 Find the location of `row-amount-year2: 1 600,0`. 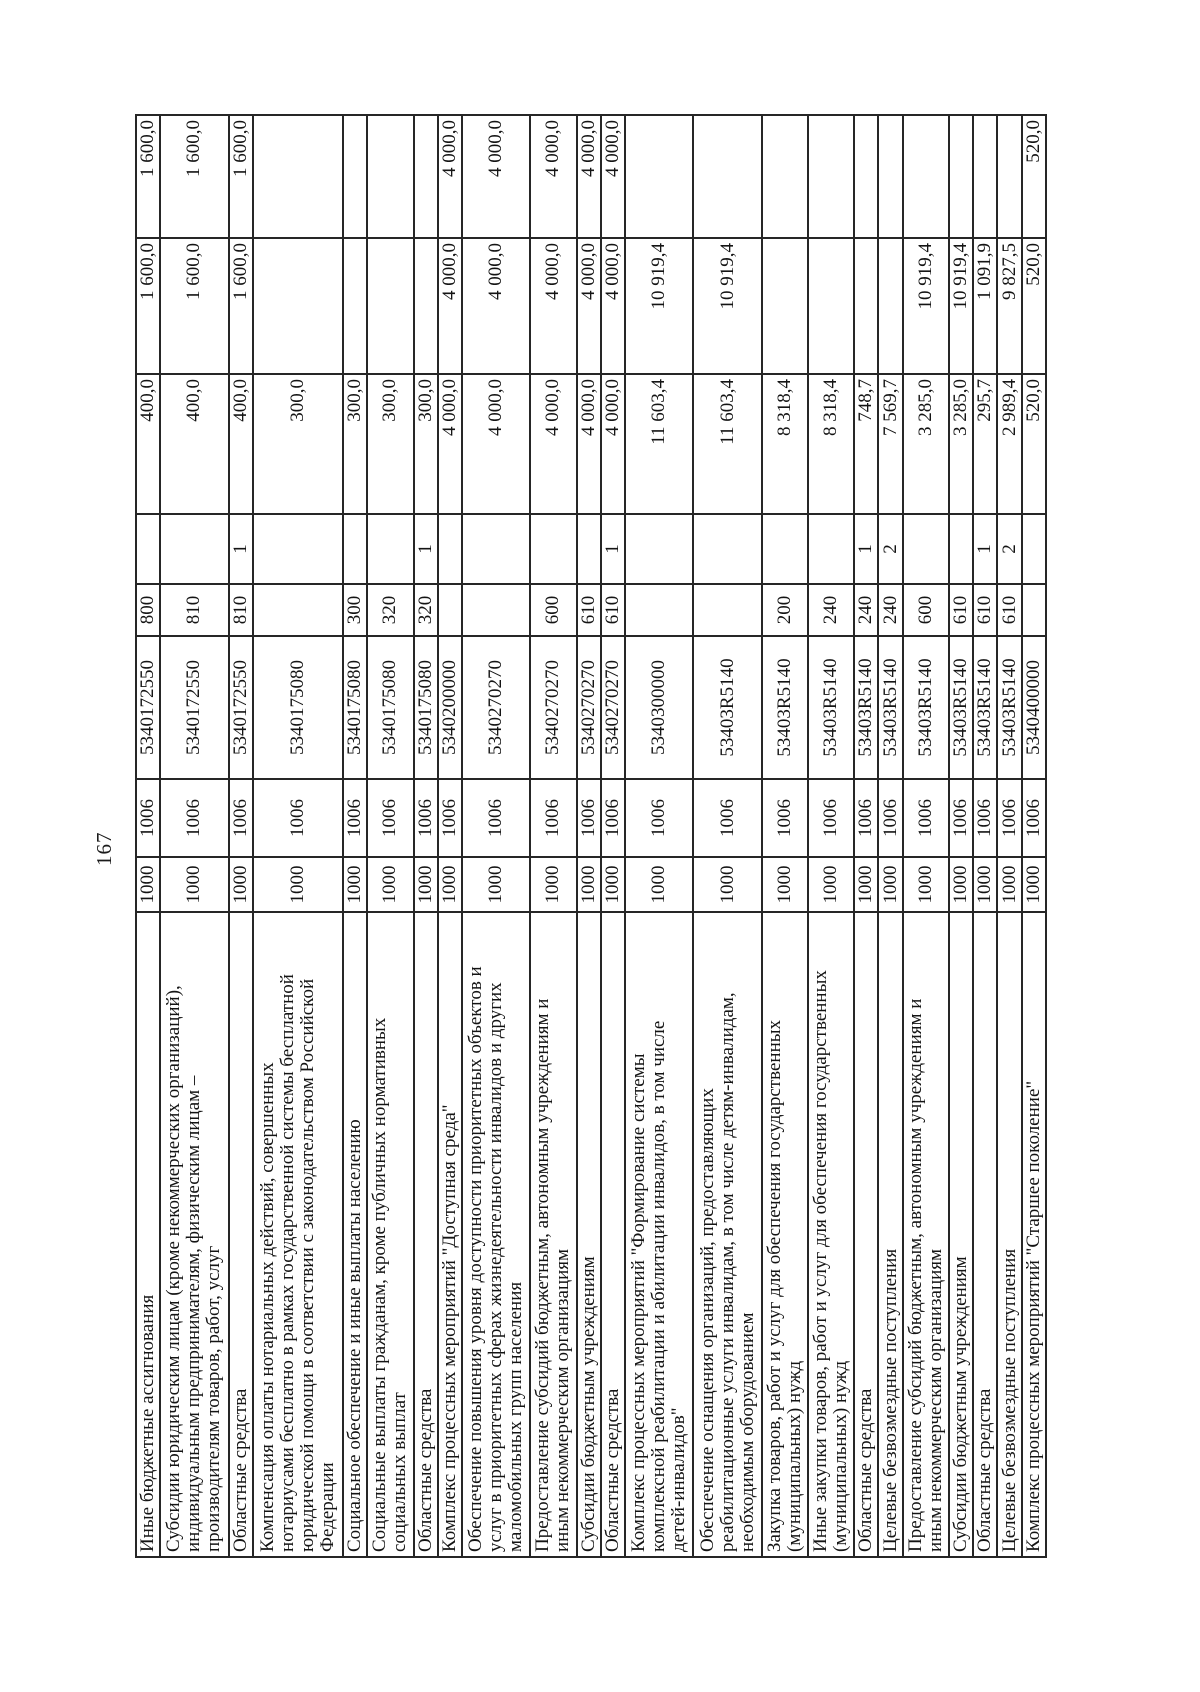

row-amount-year2: 1 600,0 is located at coordinates (148, 306).